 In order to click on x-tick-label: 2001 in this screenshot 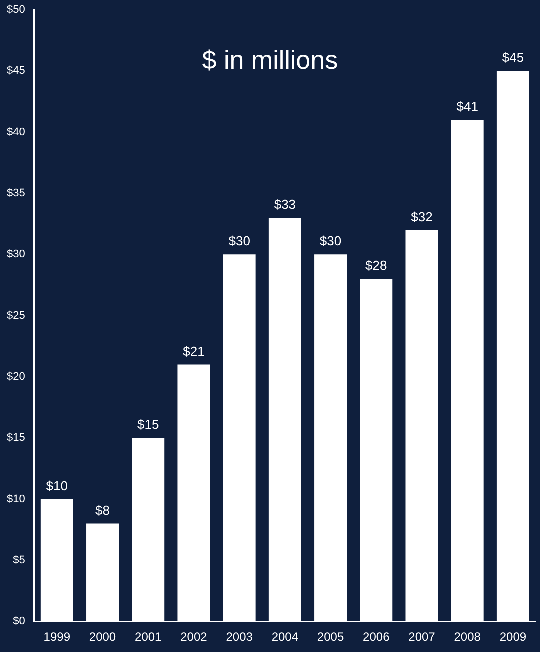, I will do `click(148, 637)`.